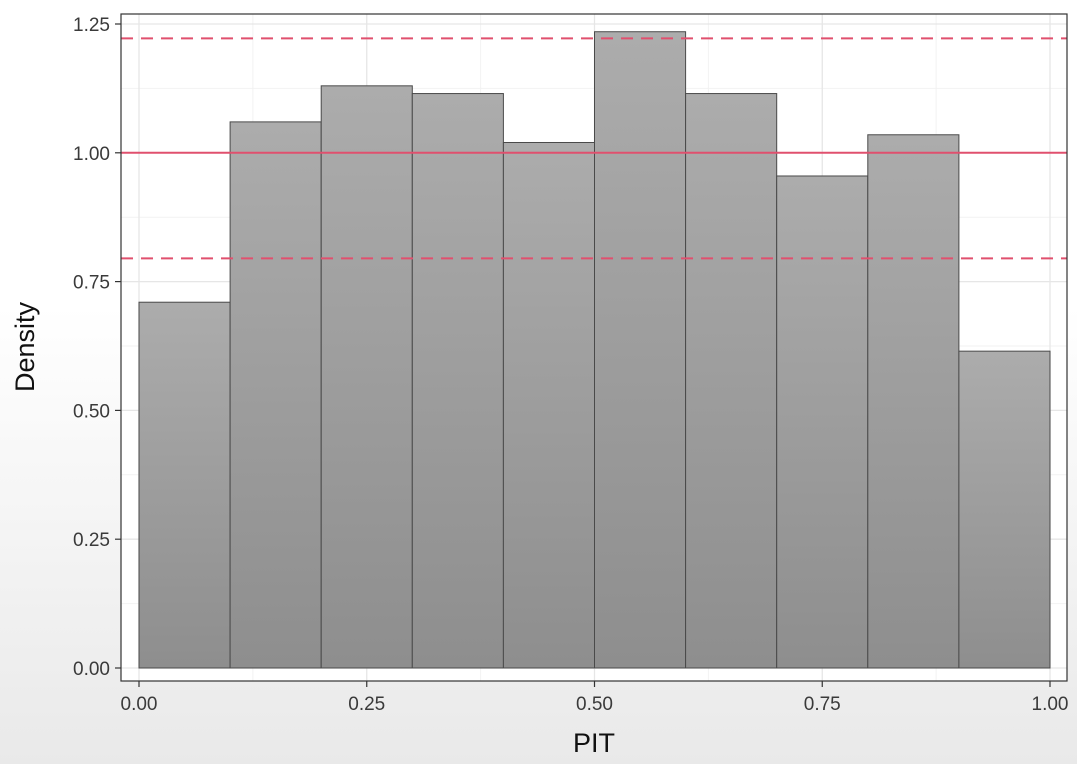 The height and width of the screenshot is (764, 1077). What do you see at coordinates (366, 704) in the screenshot?
I see `x-tick-label: 0.25` at bounding box center [366, 704].